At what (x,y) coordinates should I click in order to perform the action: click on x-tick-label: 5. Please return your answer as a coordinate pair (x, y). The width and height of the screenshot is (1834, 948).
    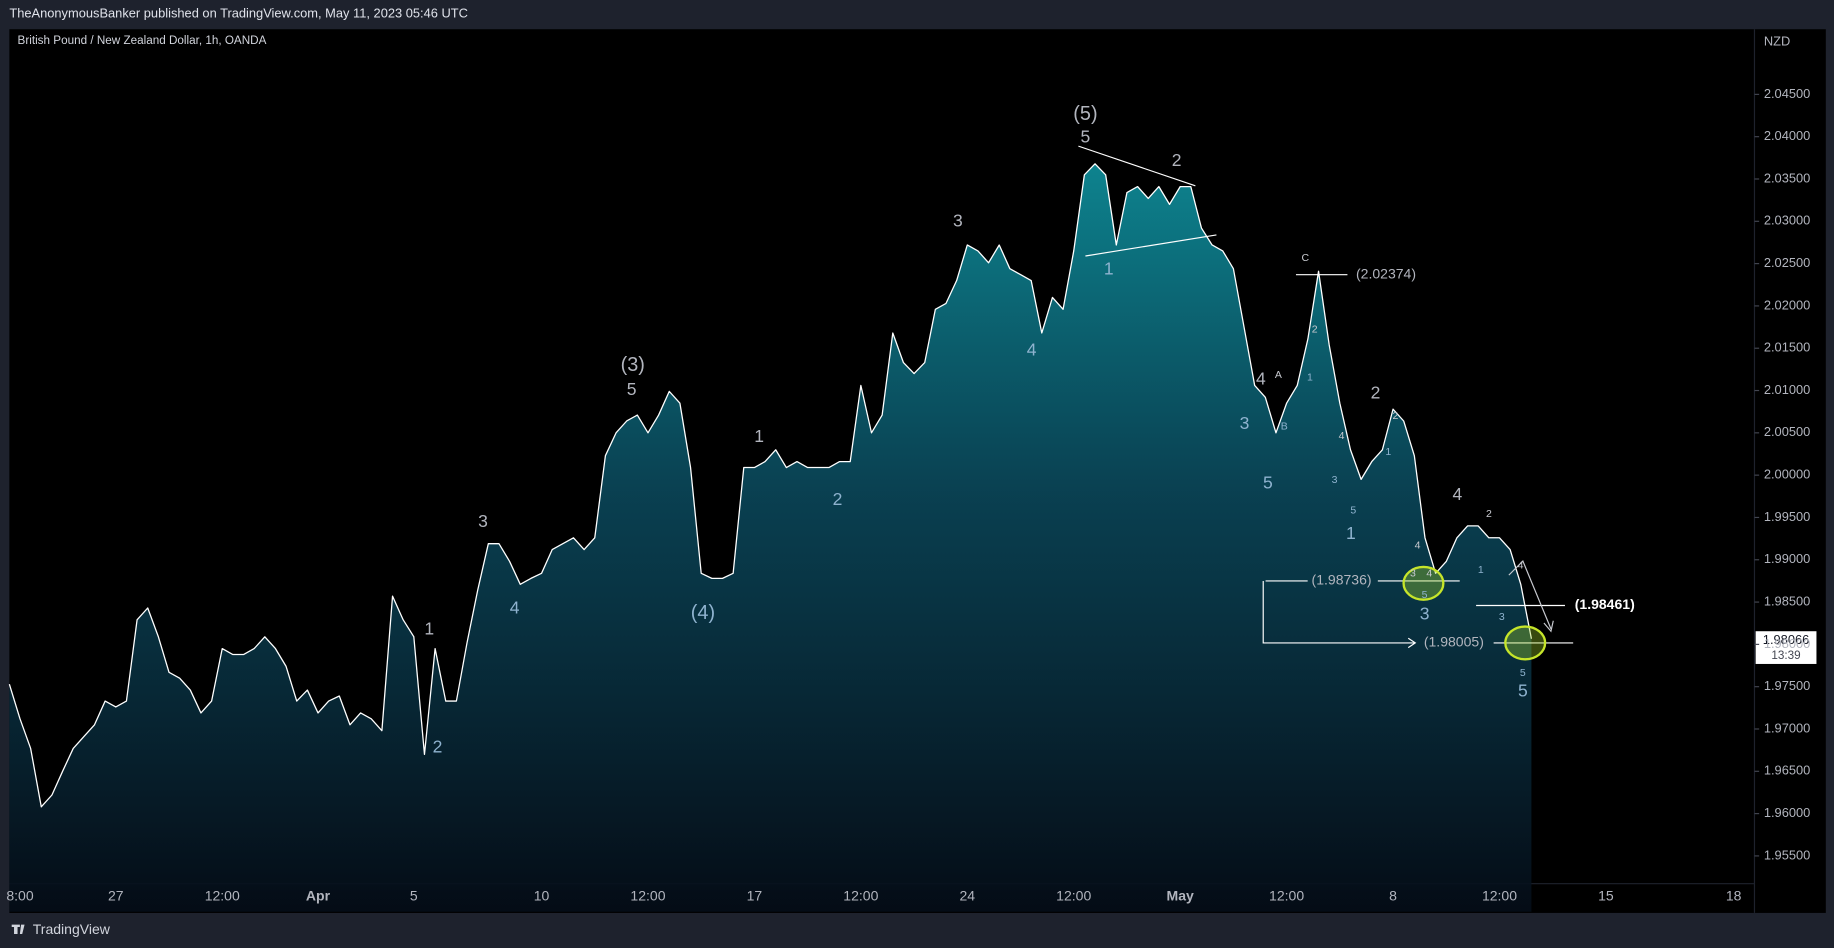
    Looking at the image, I should click on (414, 895).